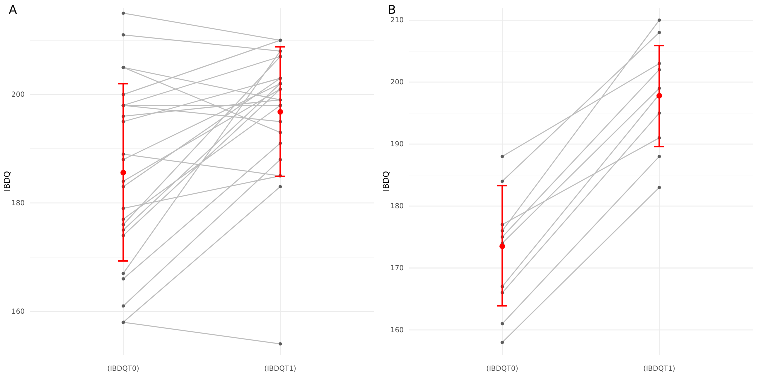 This screenshot has height=381, width=758. I want to click on chart-title: A, so click(13, 10).